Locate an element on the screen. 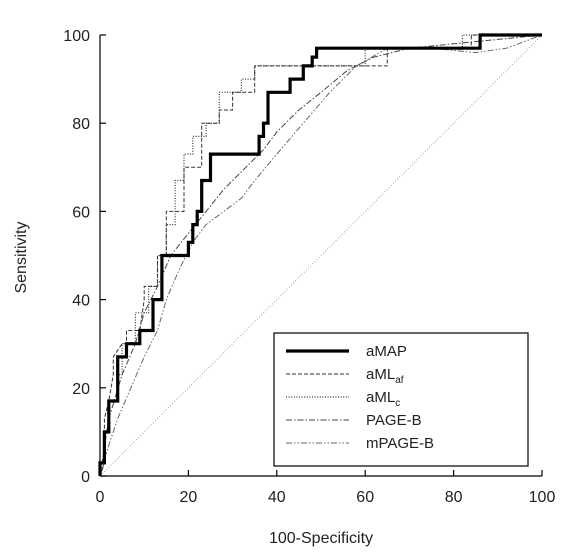 This screenshot has width=581, height=554. x-tick-label: 0 is located at coordinates (100, 497).